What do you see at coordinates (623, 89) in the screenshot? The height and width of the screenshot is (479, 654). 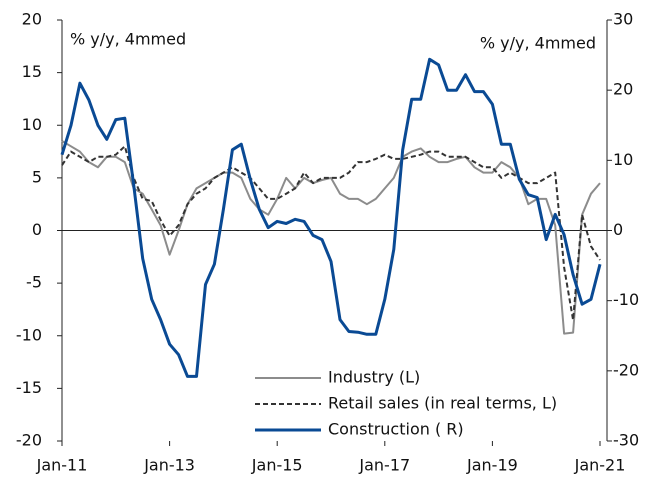 I see `y2-tick-label: 20` at bounding box center [623, 89].